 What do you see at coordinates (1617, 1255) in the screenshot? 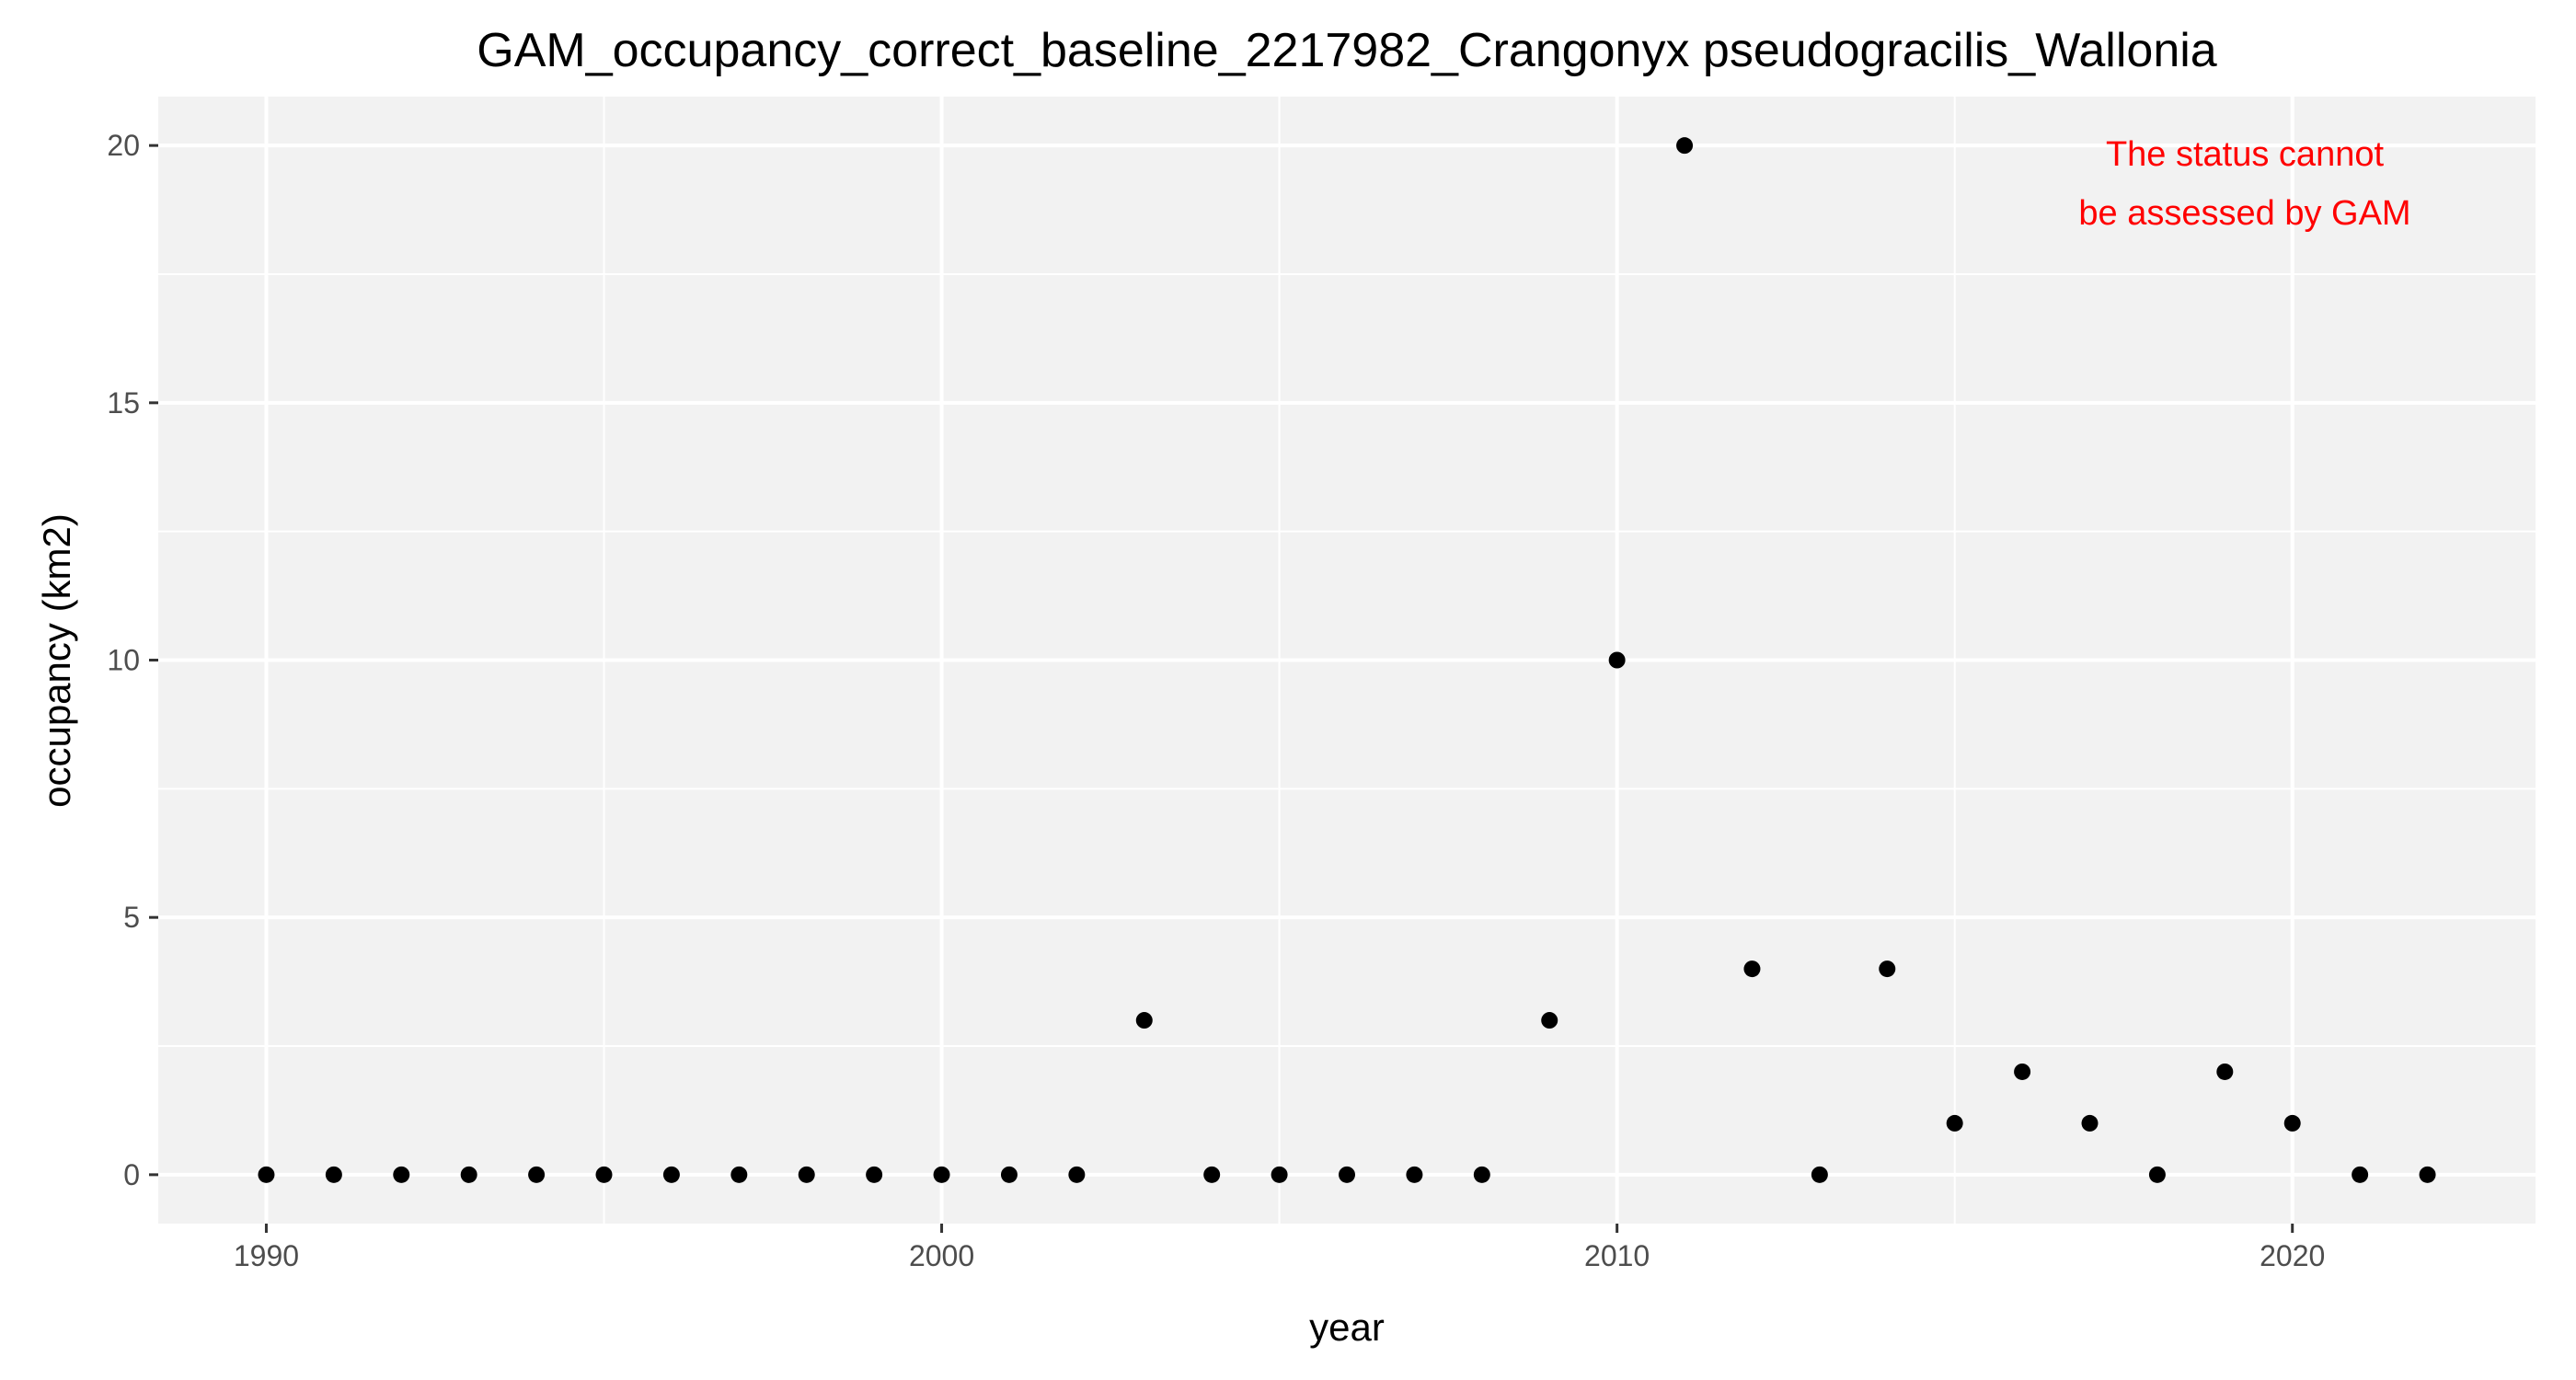
I see `x-tick-label: 2010` at bounding box center [1617, 1255].